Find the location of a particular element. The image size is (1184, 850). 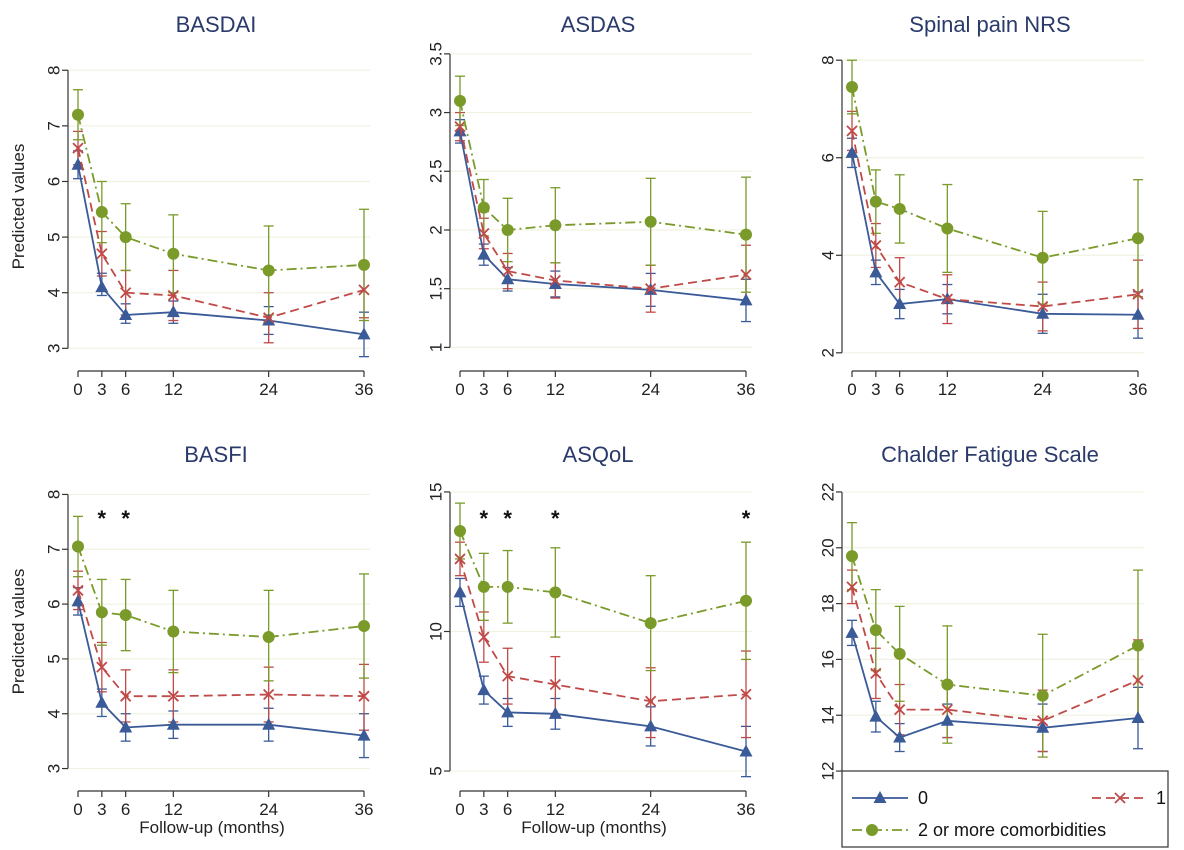

legend-label-0: 0 is located at coordinates (923, 798).